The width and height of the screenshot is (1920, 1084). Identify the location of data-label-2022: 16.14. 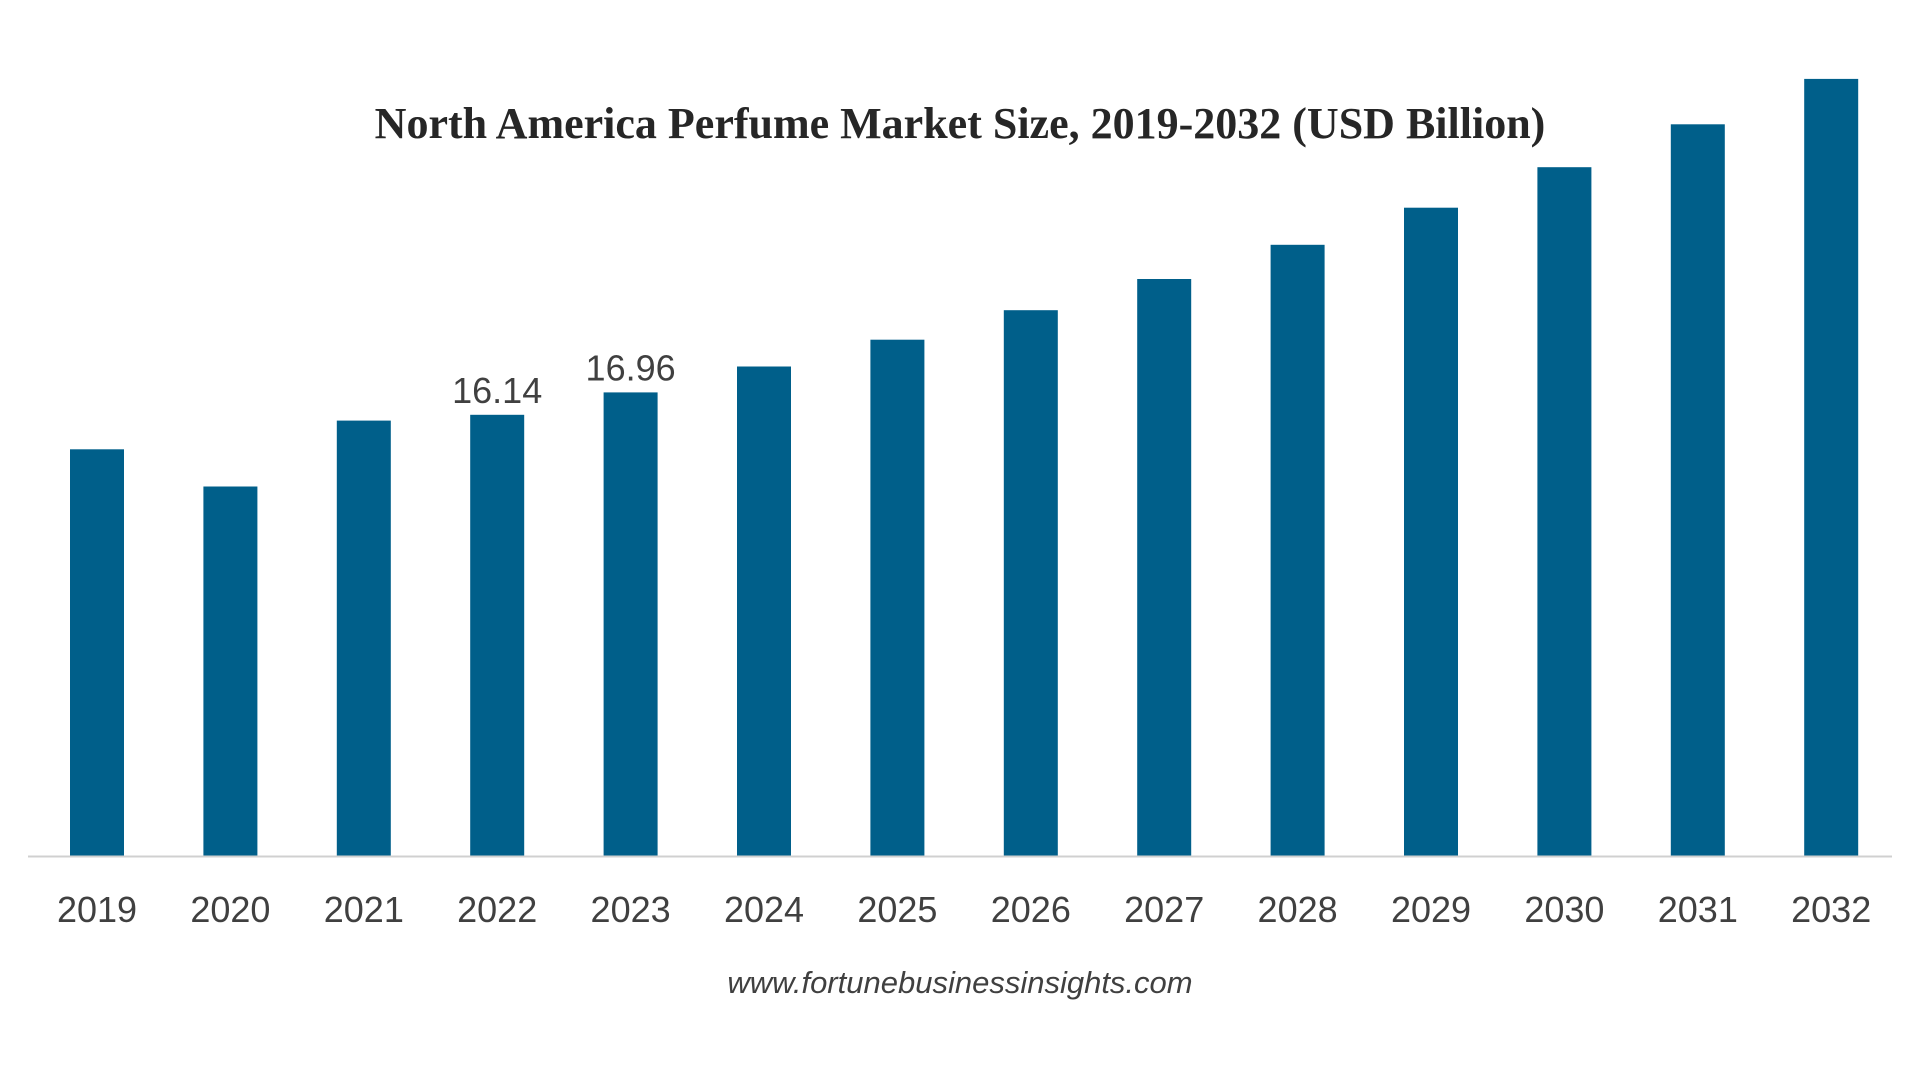
(497, 390).